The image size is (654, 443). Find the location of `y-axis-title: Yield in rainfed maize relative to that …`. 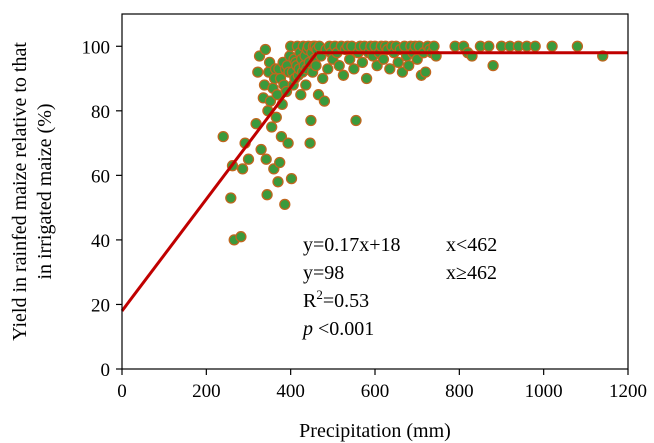

y-axis-title: Yield in rainfed maize relative to that … is located at coordinates (32, 191).